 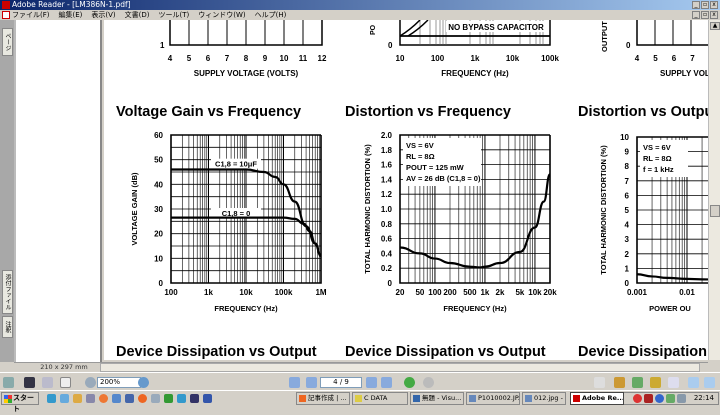 I want to click on frequency-partial-chart, so click(x=475, y=33).